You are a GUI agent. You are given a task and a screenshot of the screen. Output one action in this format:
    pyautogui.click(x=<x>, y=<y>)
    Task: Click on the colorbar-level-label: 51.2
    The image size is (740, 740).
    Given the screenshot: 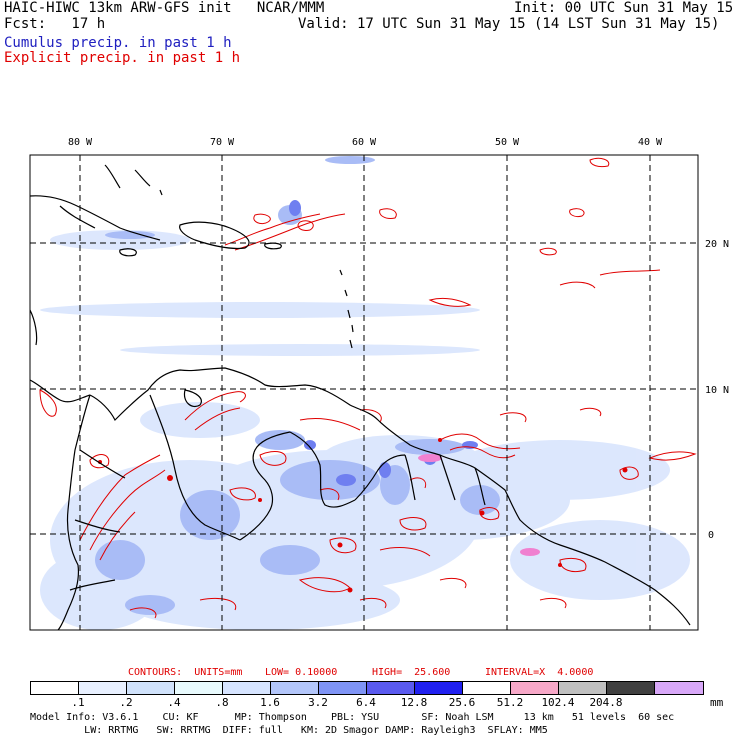 What is the action you would take?
    pyautogui.click(x=510, y=702)
    